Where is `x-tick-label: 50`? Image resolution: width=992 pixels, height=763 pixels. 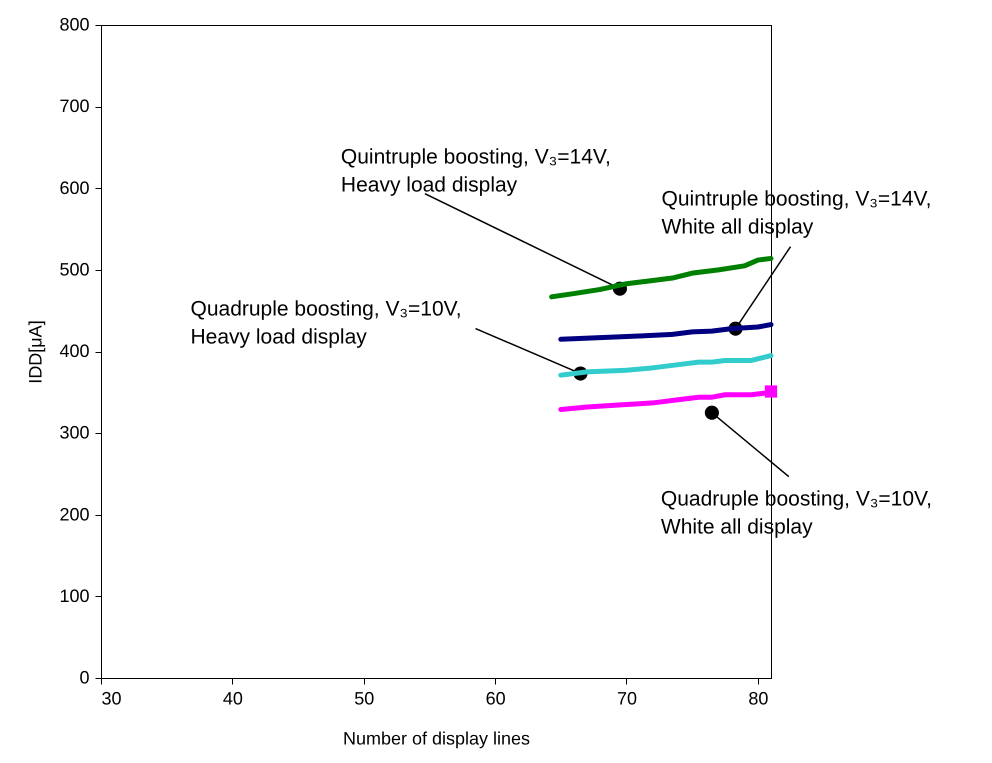 x-tick-label: 50 is located at coordinates (364, 698).